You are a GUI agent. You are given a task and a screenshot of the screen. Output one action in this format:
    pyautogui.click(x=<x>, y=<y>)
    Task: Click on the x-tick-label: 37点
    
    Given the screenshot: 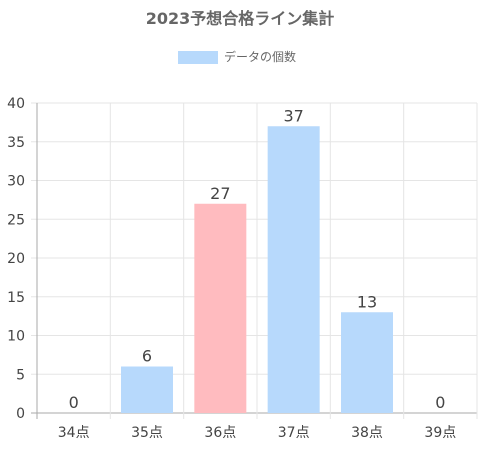 What is the action you would take?
    pyautogui.click(x=294, y=433)
    